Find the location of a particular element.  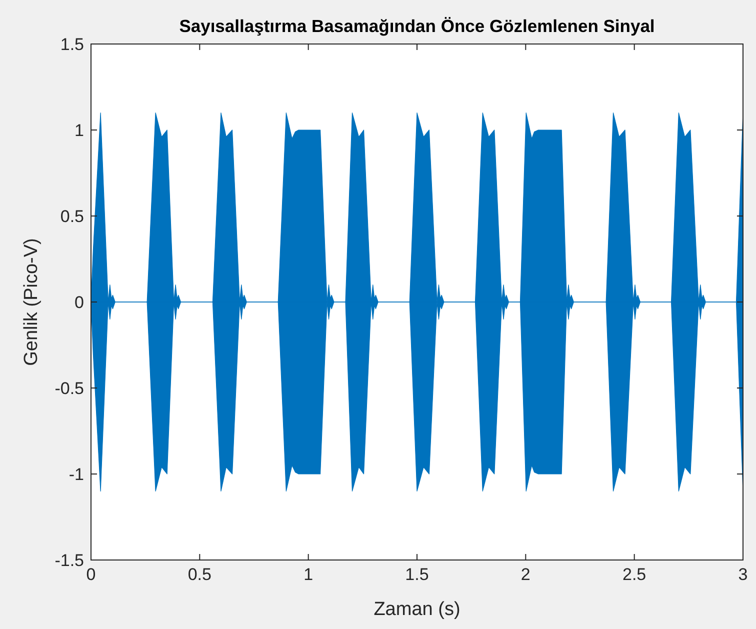

x-tick-label: 2.5 is located at coordinates (634, 574).